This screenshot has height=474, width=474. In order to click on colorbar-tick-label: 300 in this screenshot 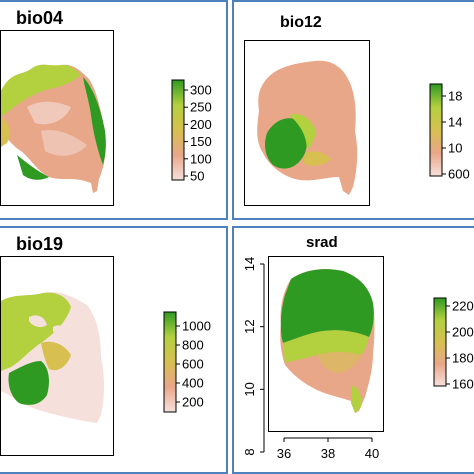, I will do `click(201, 90)`.